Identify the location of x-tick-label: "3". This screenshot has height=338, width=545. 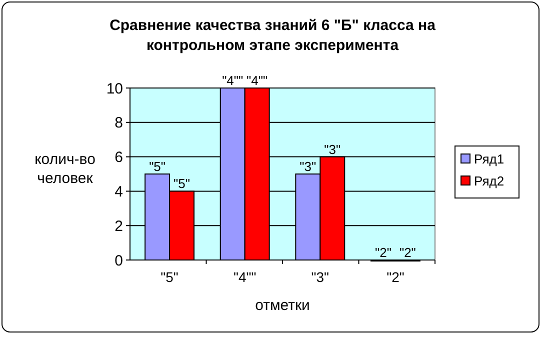
(320, 277).